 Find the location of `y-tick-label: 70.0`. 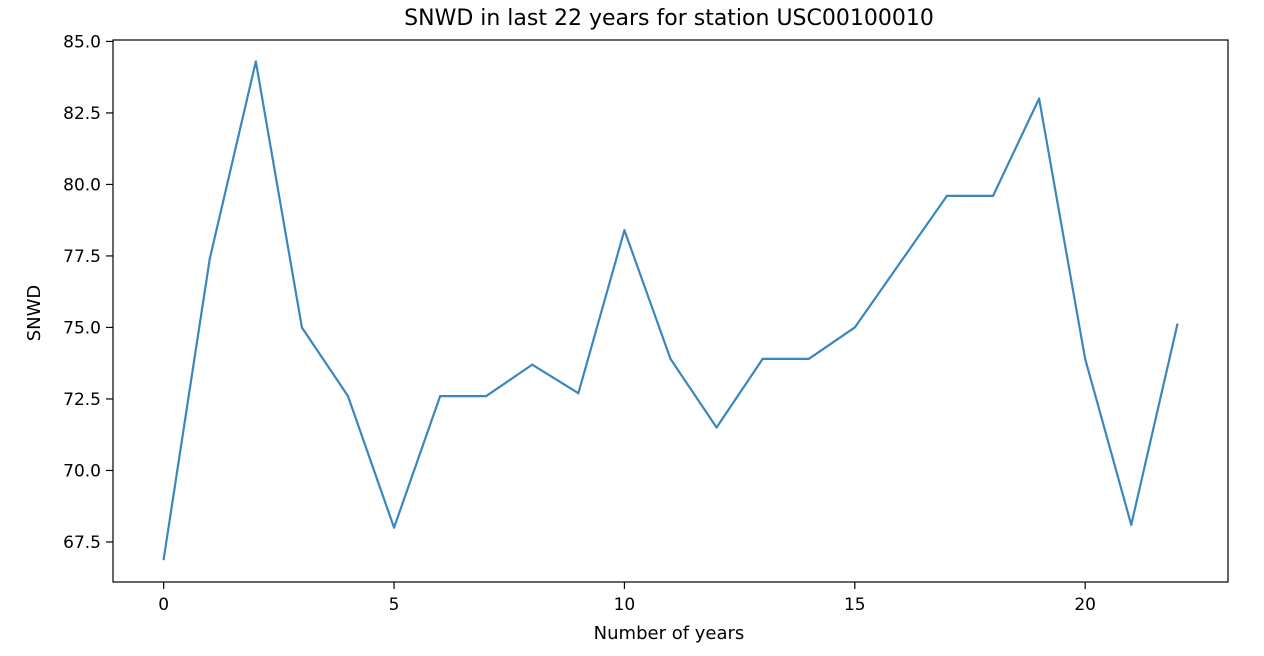

y-tick-label: 70.0 is located at coordinates (82, 471).